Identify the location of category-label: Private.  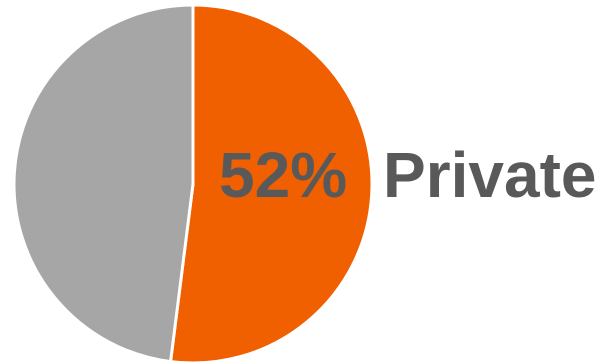
(489, 175).